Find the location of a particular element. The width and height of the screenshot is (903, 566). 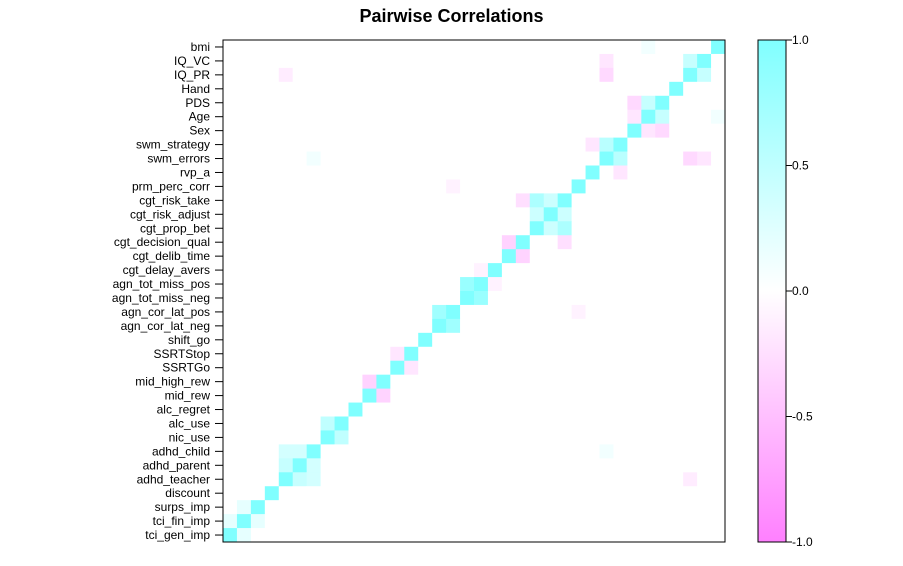

row-label: SSRTGo is located at coordinates (186, 368).